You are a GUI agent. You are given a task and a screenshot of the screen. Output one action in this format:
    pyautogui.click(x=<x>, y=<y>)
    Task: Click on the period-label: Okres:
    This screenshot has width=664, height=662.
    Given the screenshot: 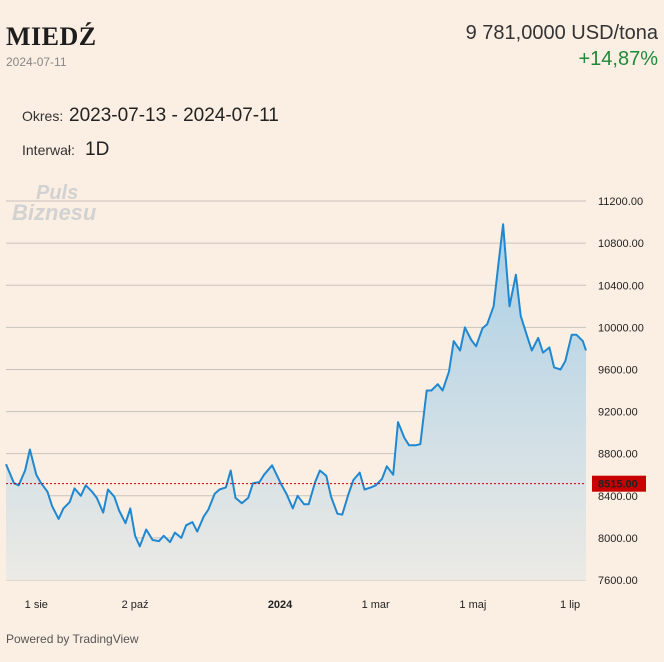 What is the action you would take?
    pyautogui.click(x=43, y=116)
    